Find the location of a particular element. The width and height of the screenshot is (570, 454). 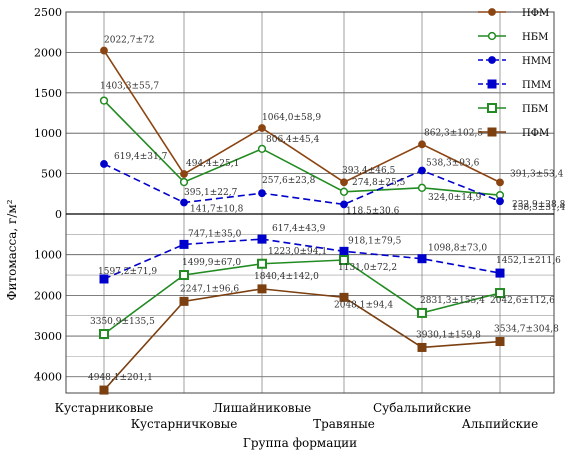

y-tick-lower: 2000 is located at coordinates (48, 295).